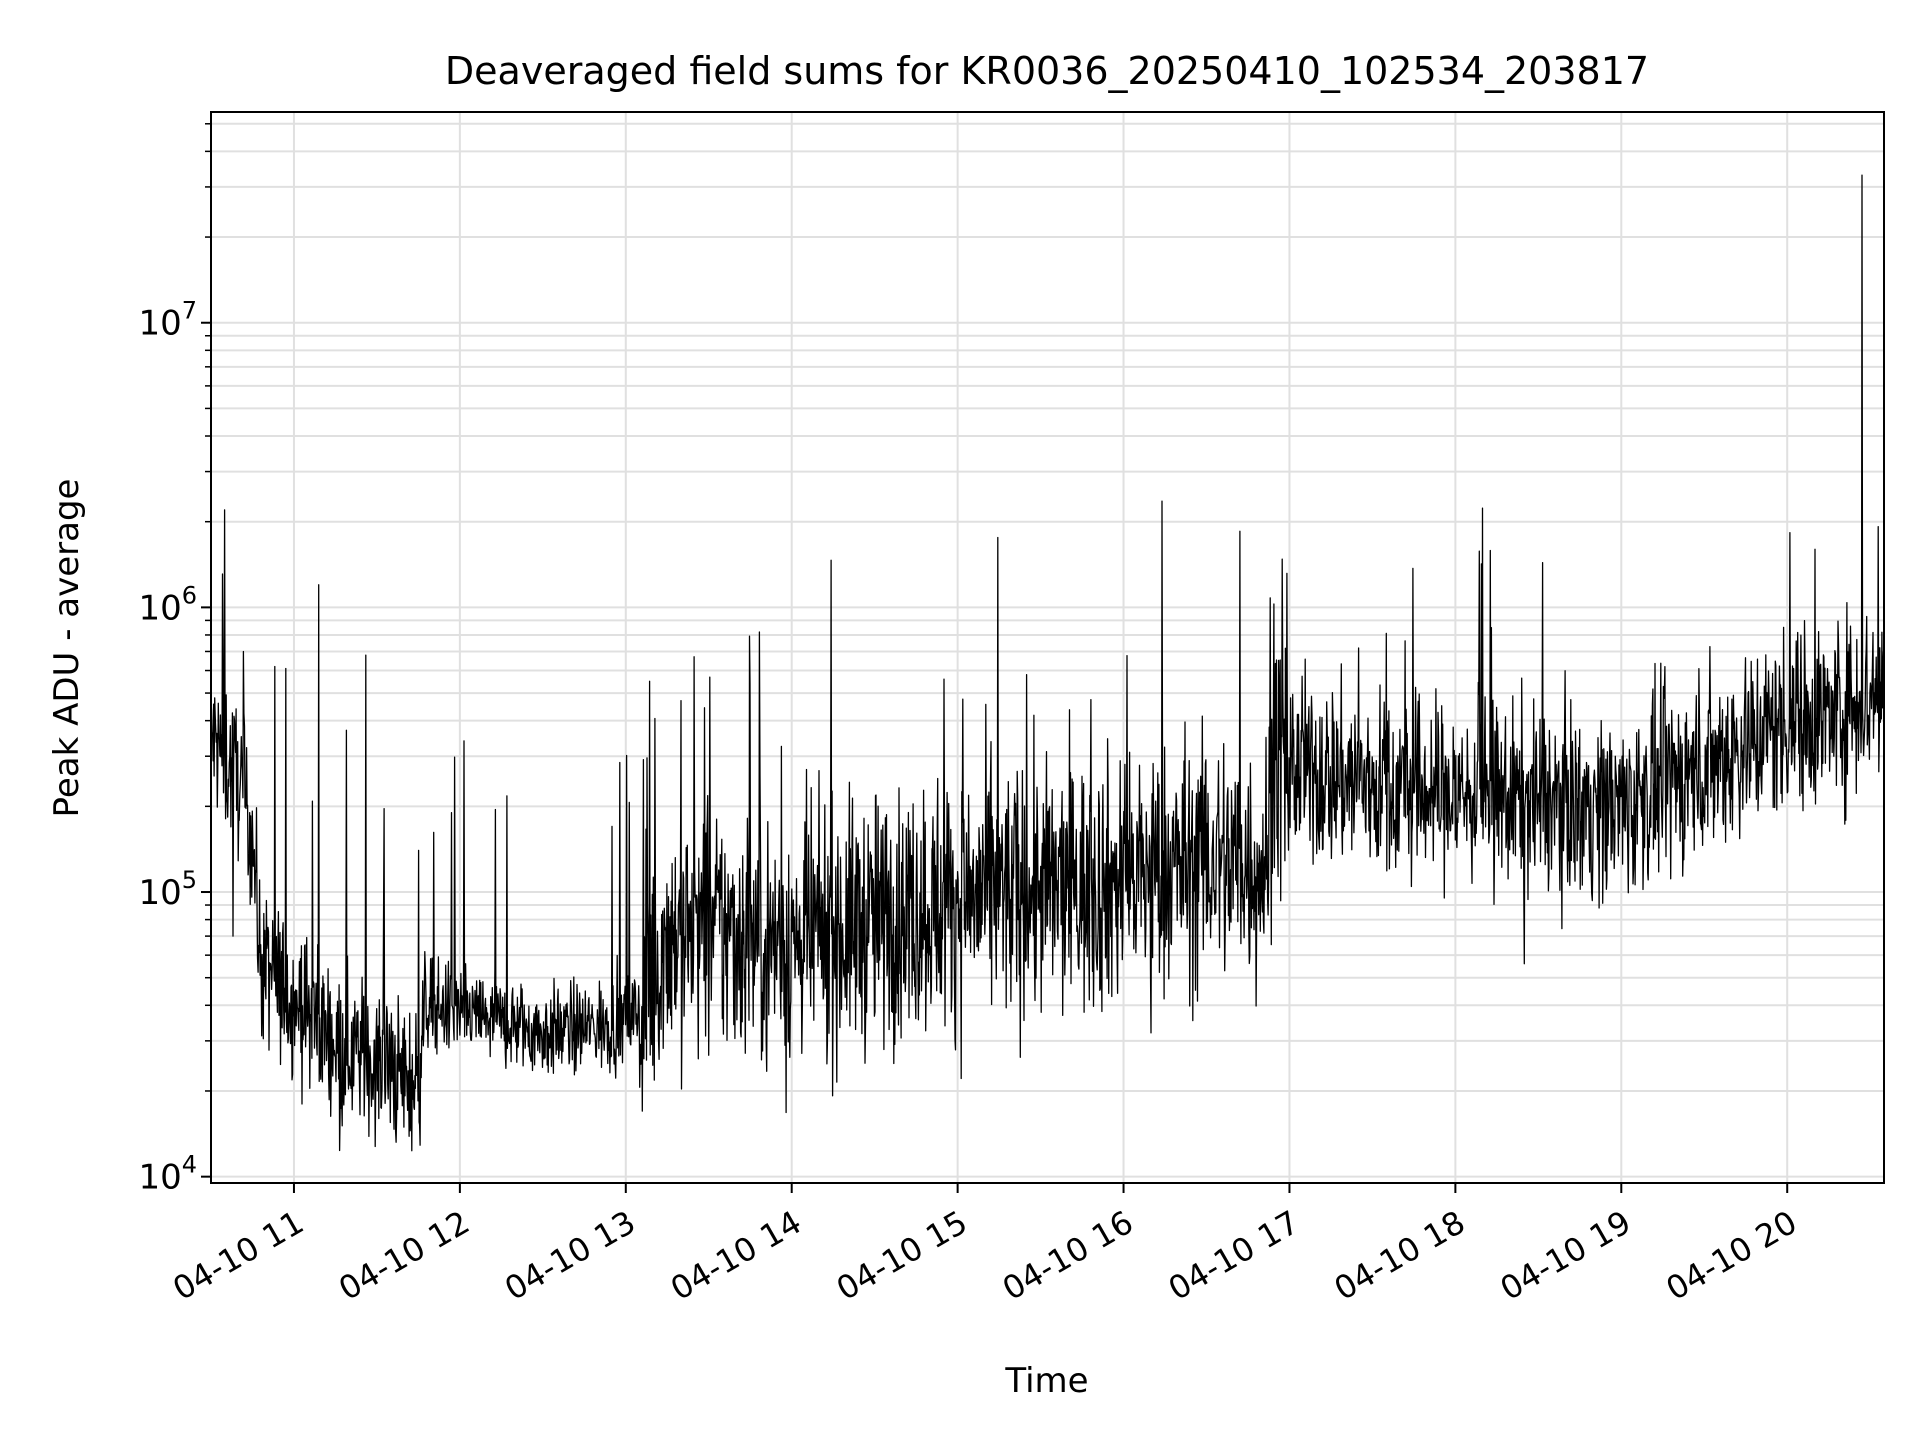  Describe the element at coordinates (167, 1174) in the screenshot. I see `y-tick-label: 10⁴` at that location.